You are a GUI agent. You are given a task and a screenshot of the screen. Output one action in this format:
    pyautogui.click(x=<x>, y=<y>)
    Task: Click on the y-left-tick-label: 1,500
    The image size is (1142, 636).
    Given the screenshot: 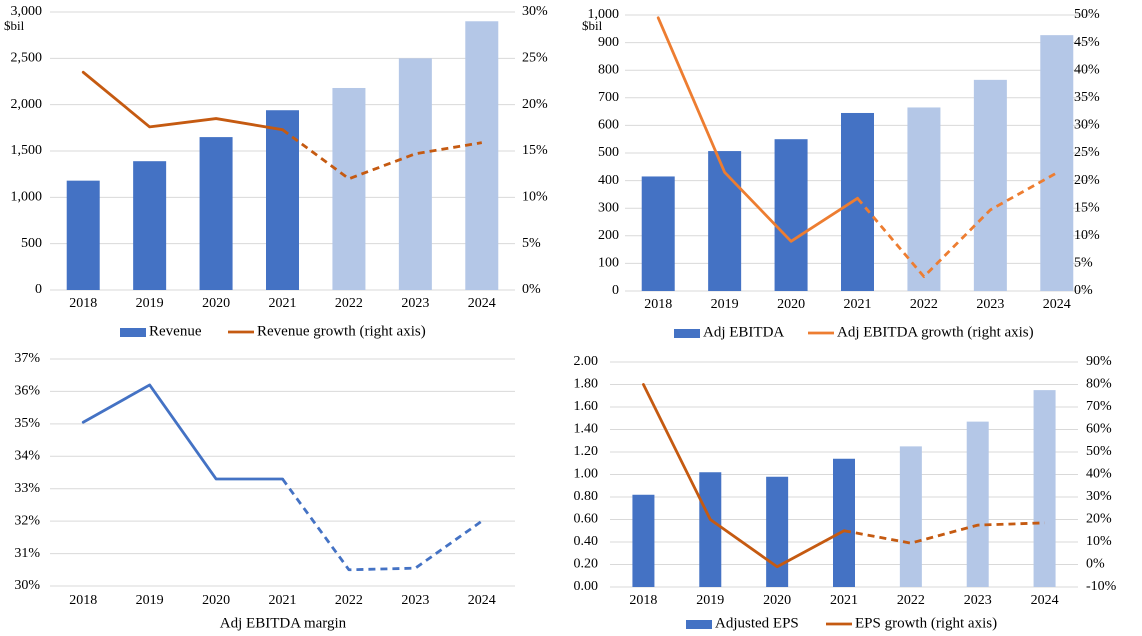 What is the action you would take?
    pyautogui.click(x=27, y=150)
    